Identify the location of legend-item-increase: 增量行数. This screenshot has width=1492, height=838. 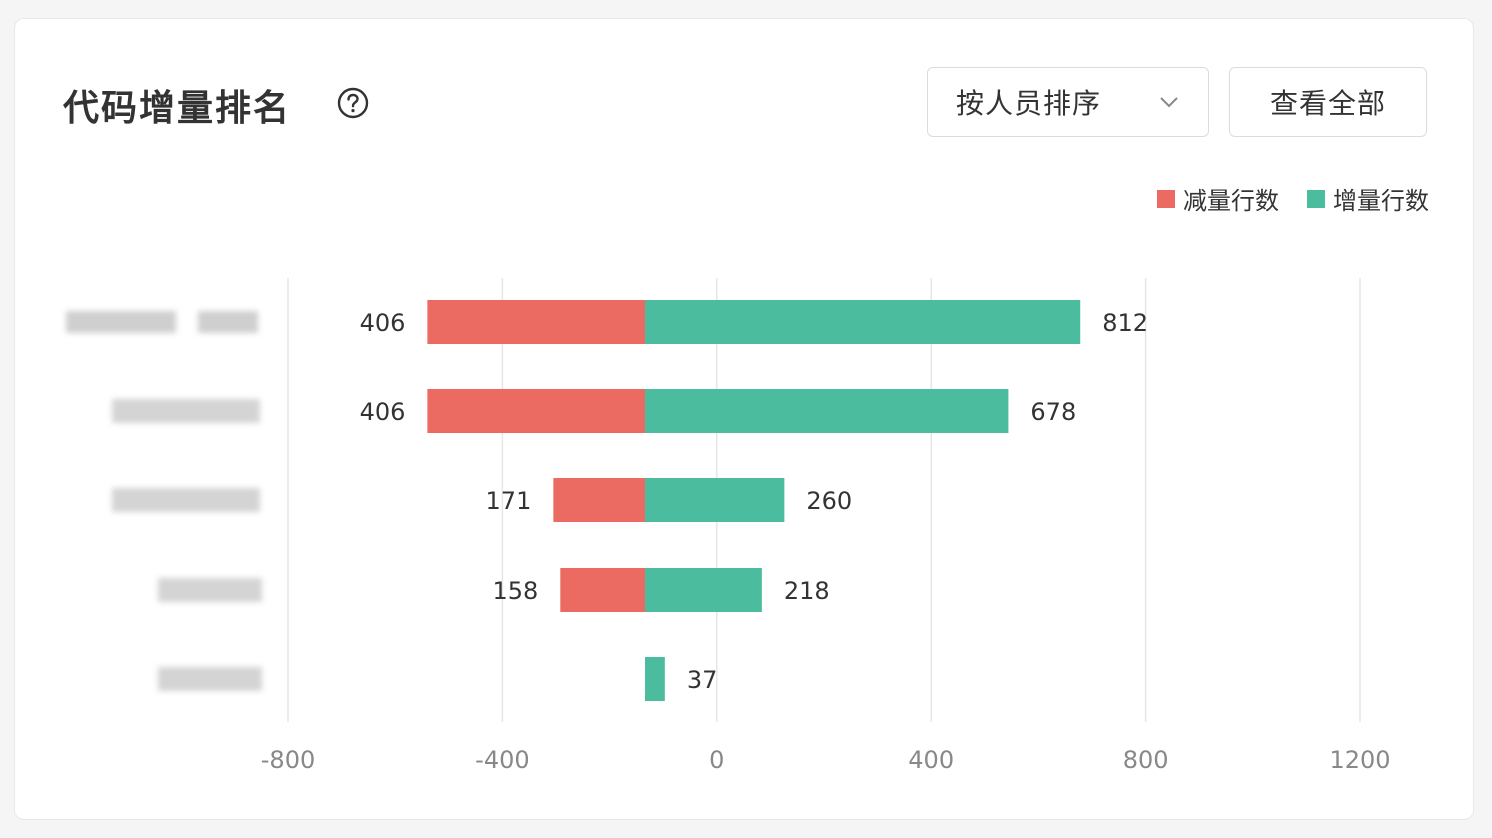
(1368, 198).